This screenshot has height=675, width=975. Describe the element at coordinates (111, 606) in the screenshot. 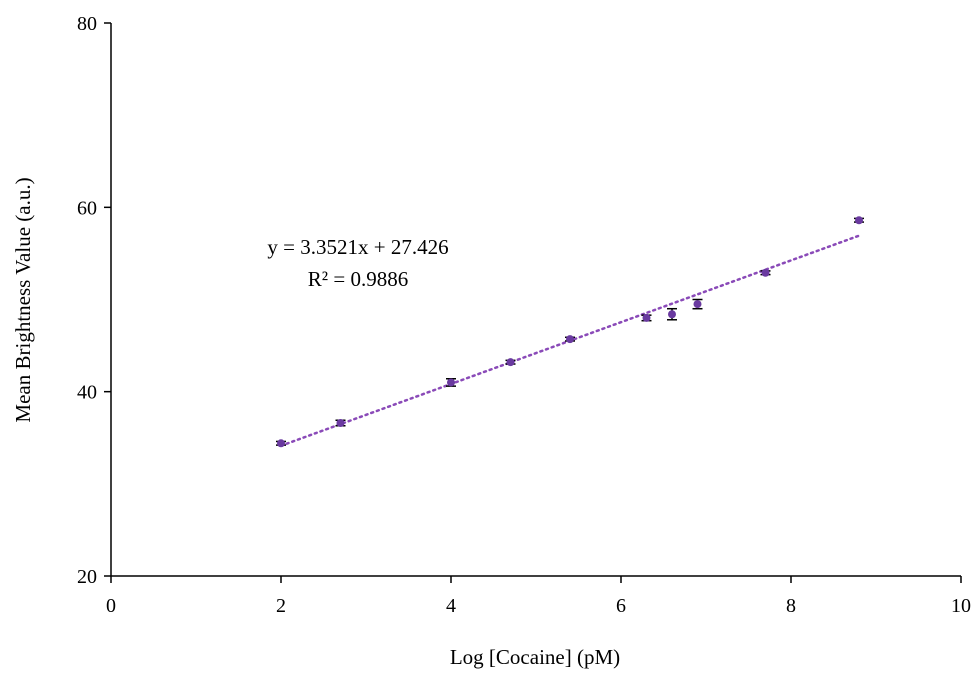

I see `x-tick-label: 0` at that location.